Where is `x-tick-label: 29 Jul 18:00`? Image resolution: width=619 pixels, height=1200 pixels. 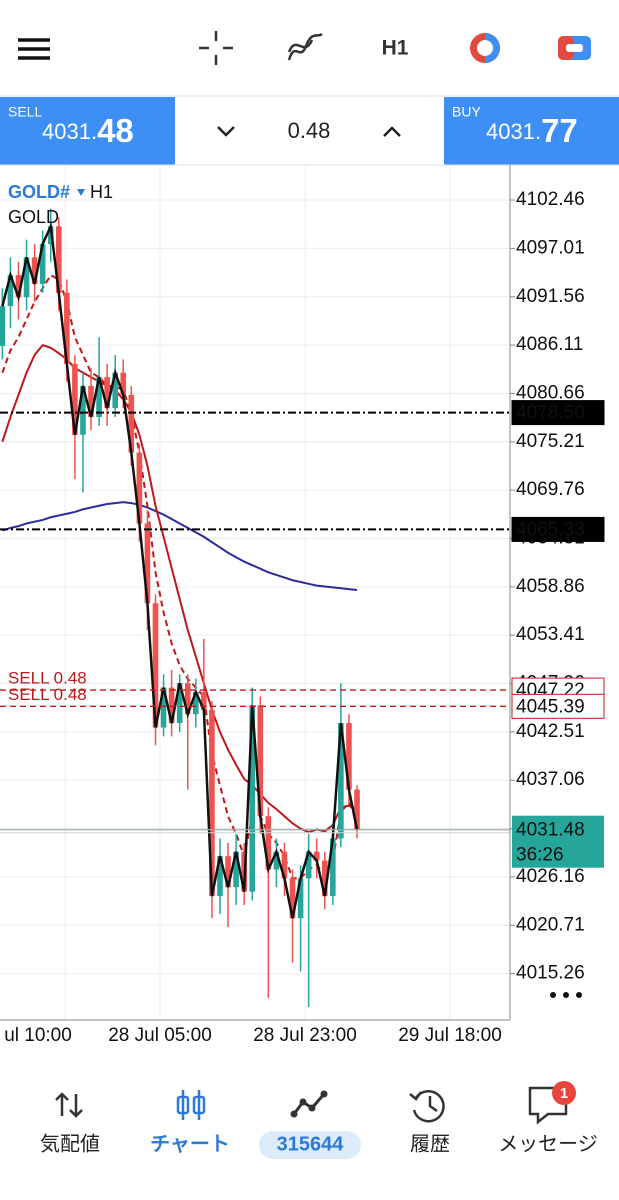
x-tick-label: 29 Jul 18:00 is located at coordinates (450, 1035).